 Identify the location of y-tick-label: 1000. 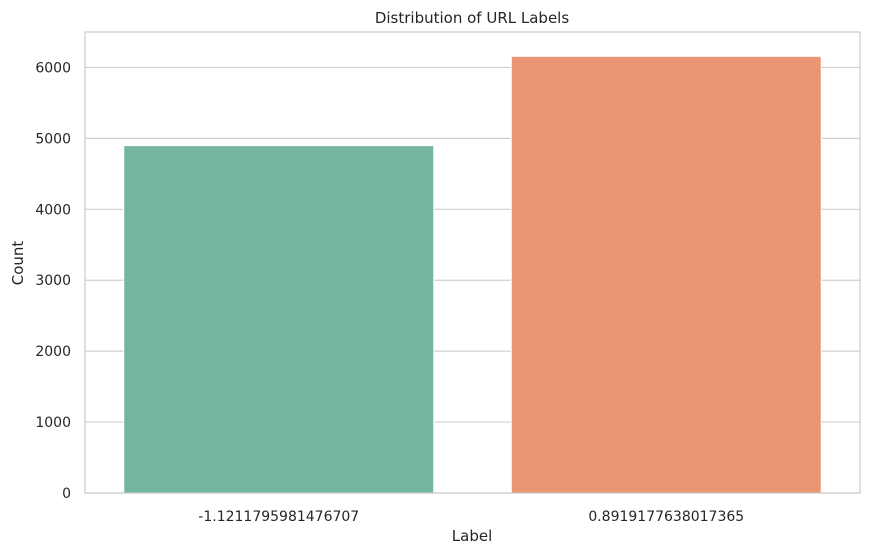
(53, 423).